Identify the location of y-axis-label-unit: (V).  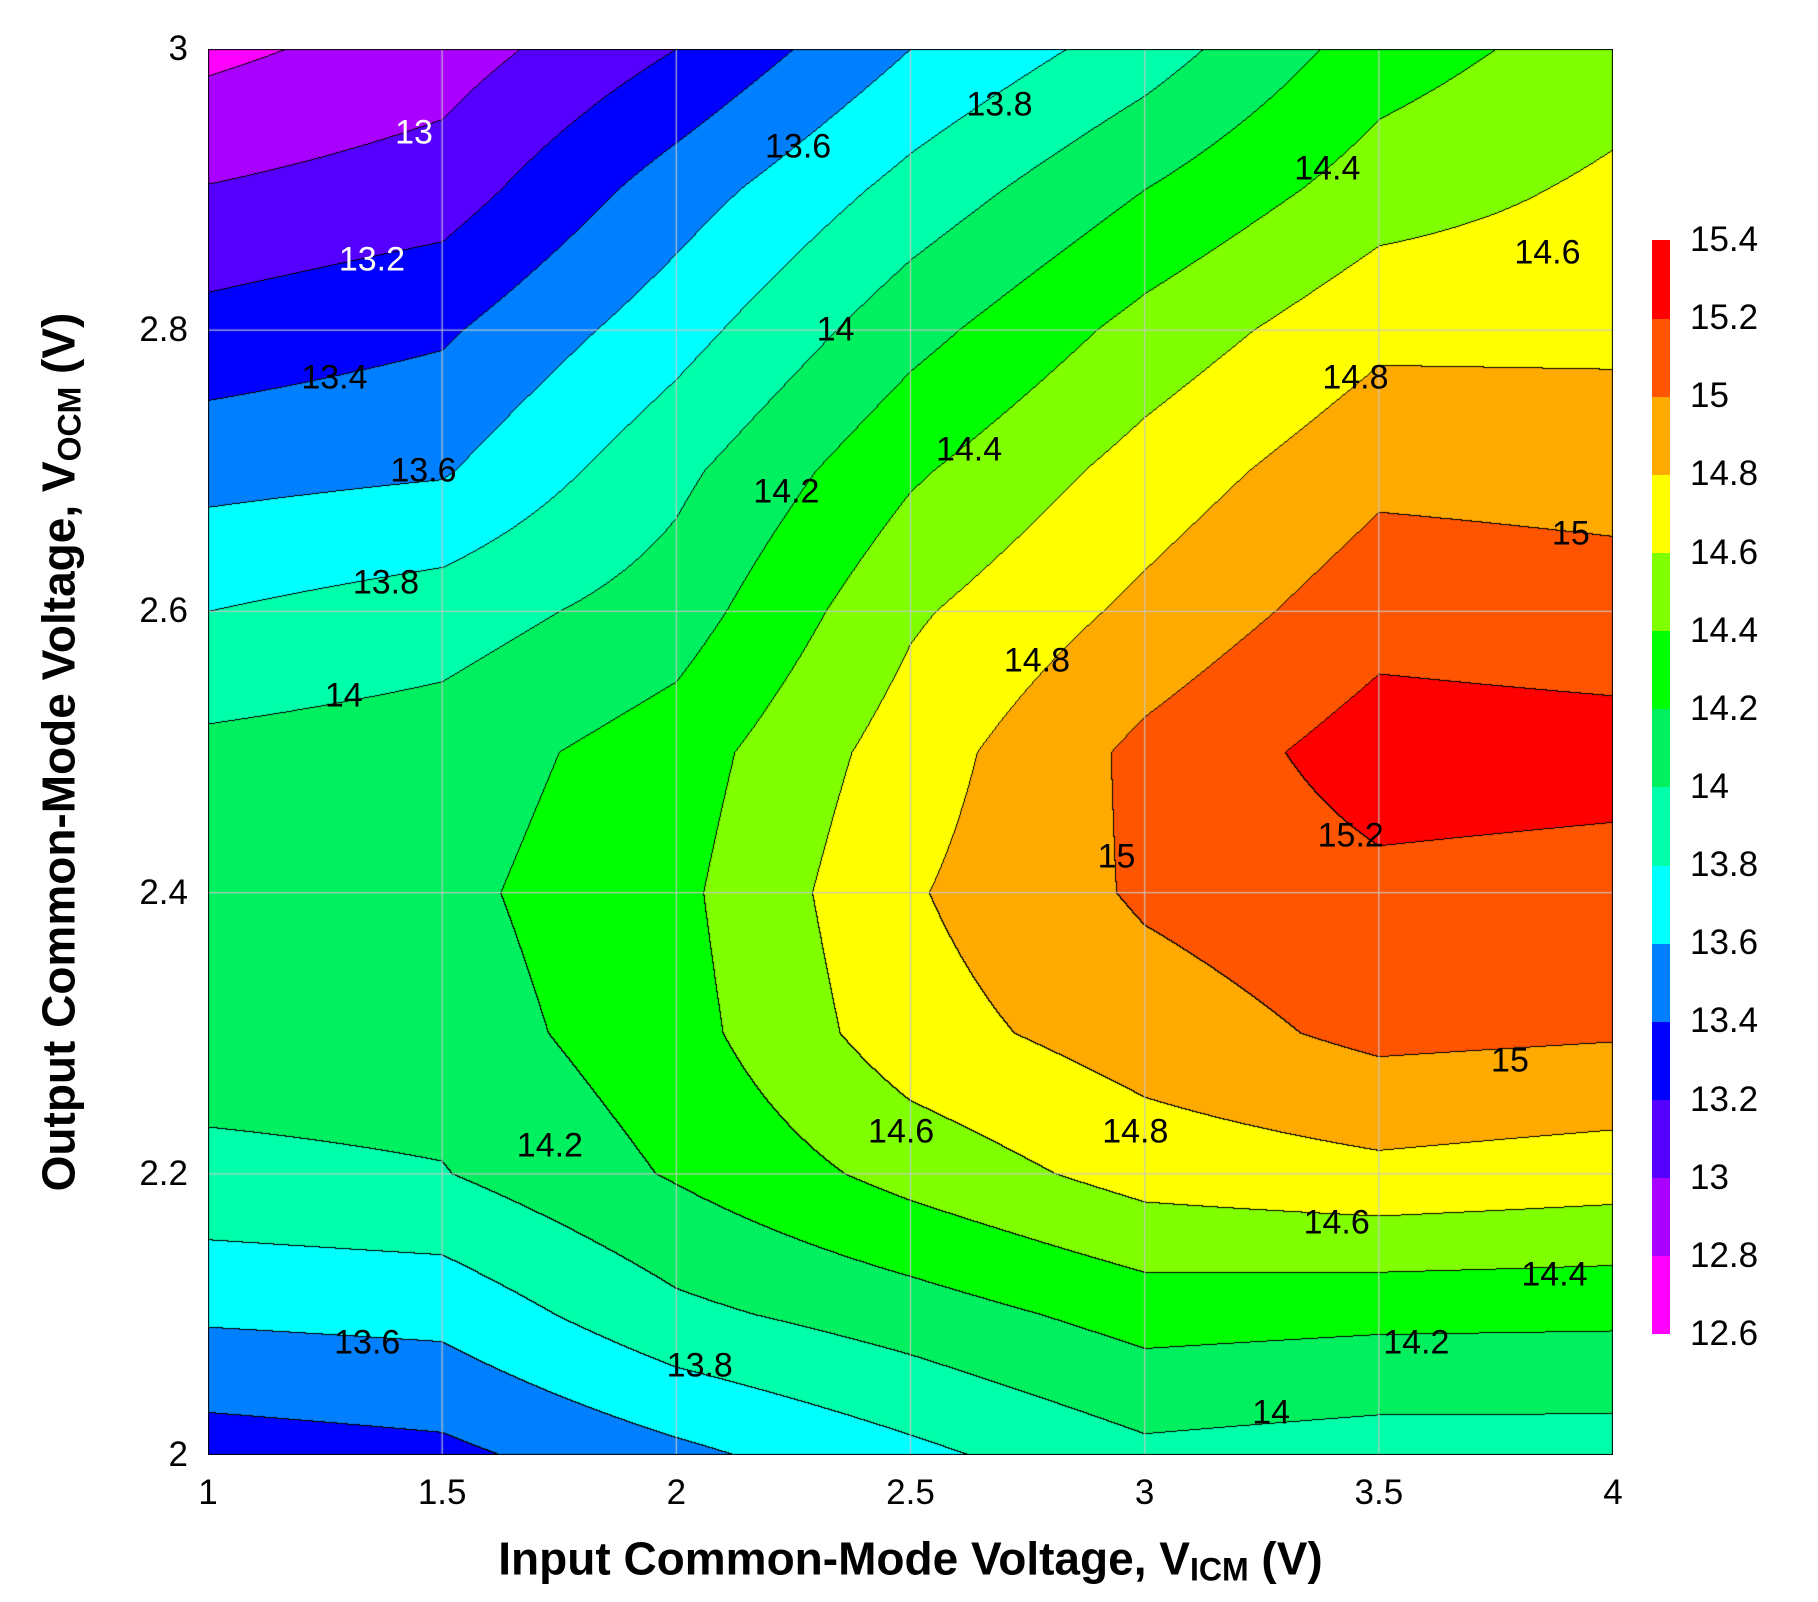
(58, 349).